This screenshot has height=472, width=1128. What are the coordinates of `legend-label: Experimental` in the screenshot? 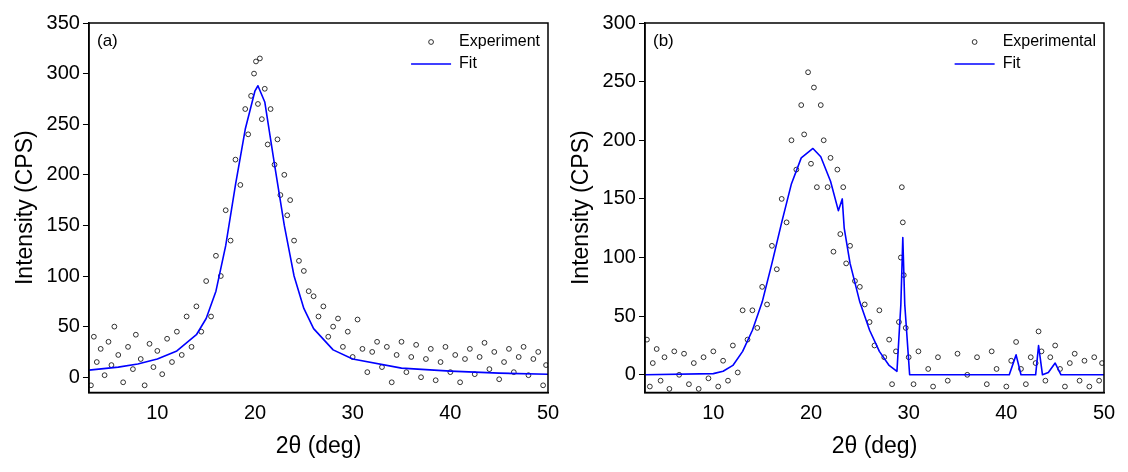 It's located at (1049, 41).